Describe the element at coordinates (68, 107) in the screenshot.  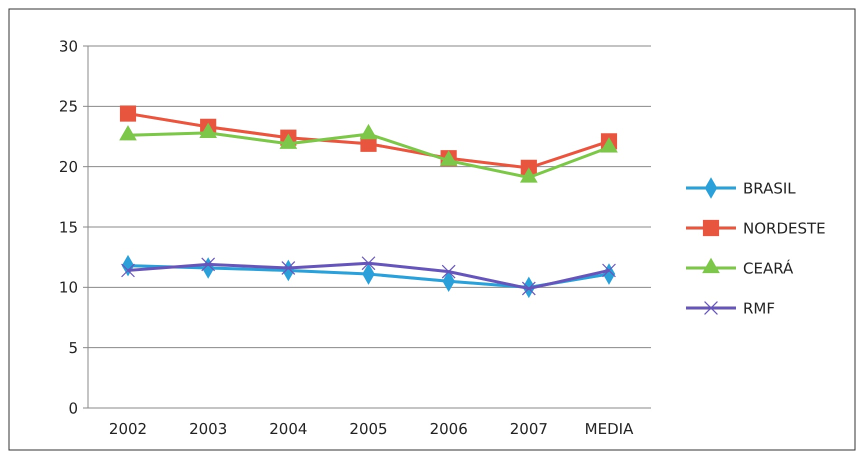
I see `y-tick-label: 25` at that location.